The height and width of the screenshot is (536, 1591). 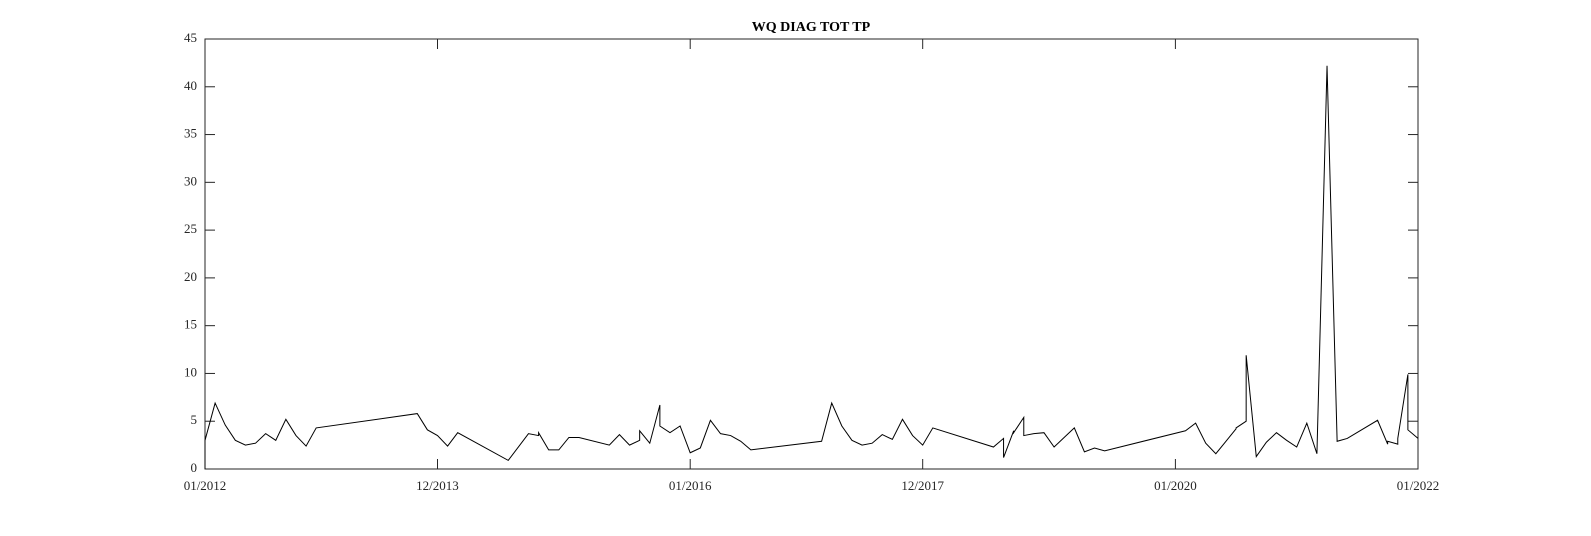 I want to click on chart-title: WQ DIAG TOT TP, so click(x=811, y=27).